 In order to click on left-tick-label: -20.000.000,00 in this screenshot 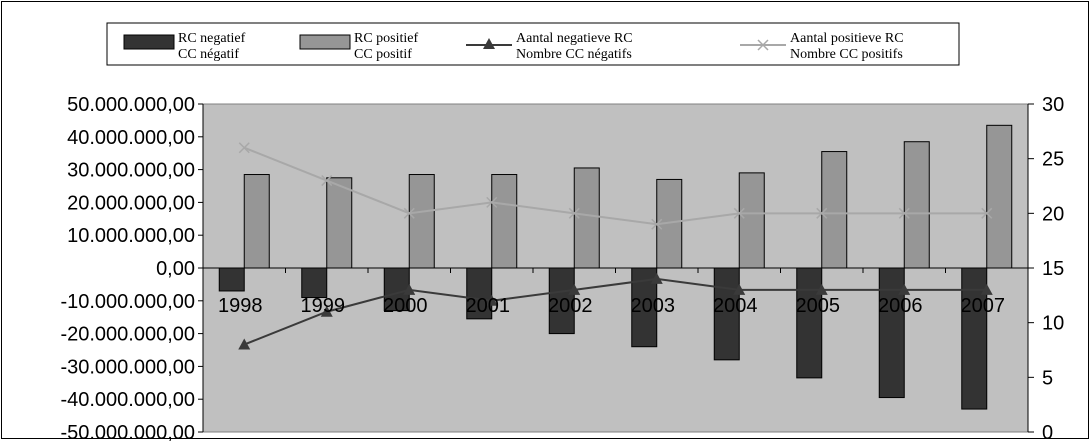, I will do `click(127, 335)`.